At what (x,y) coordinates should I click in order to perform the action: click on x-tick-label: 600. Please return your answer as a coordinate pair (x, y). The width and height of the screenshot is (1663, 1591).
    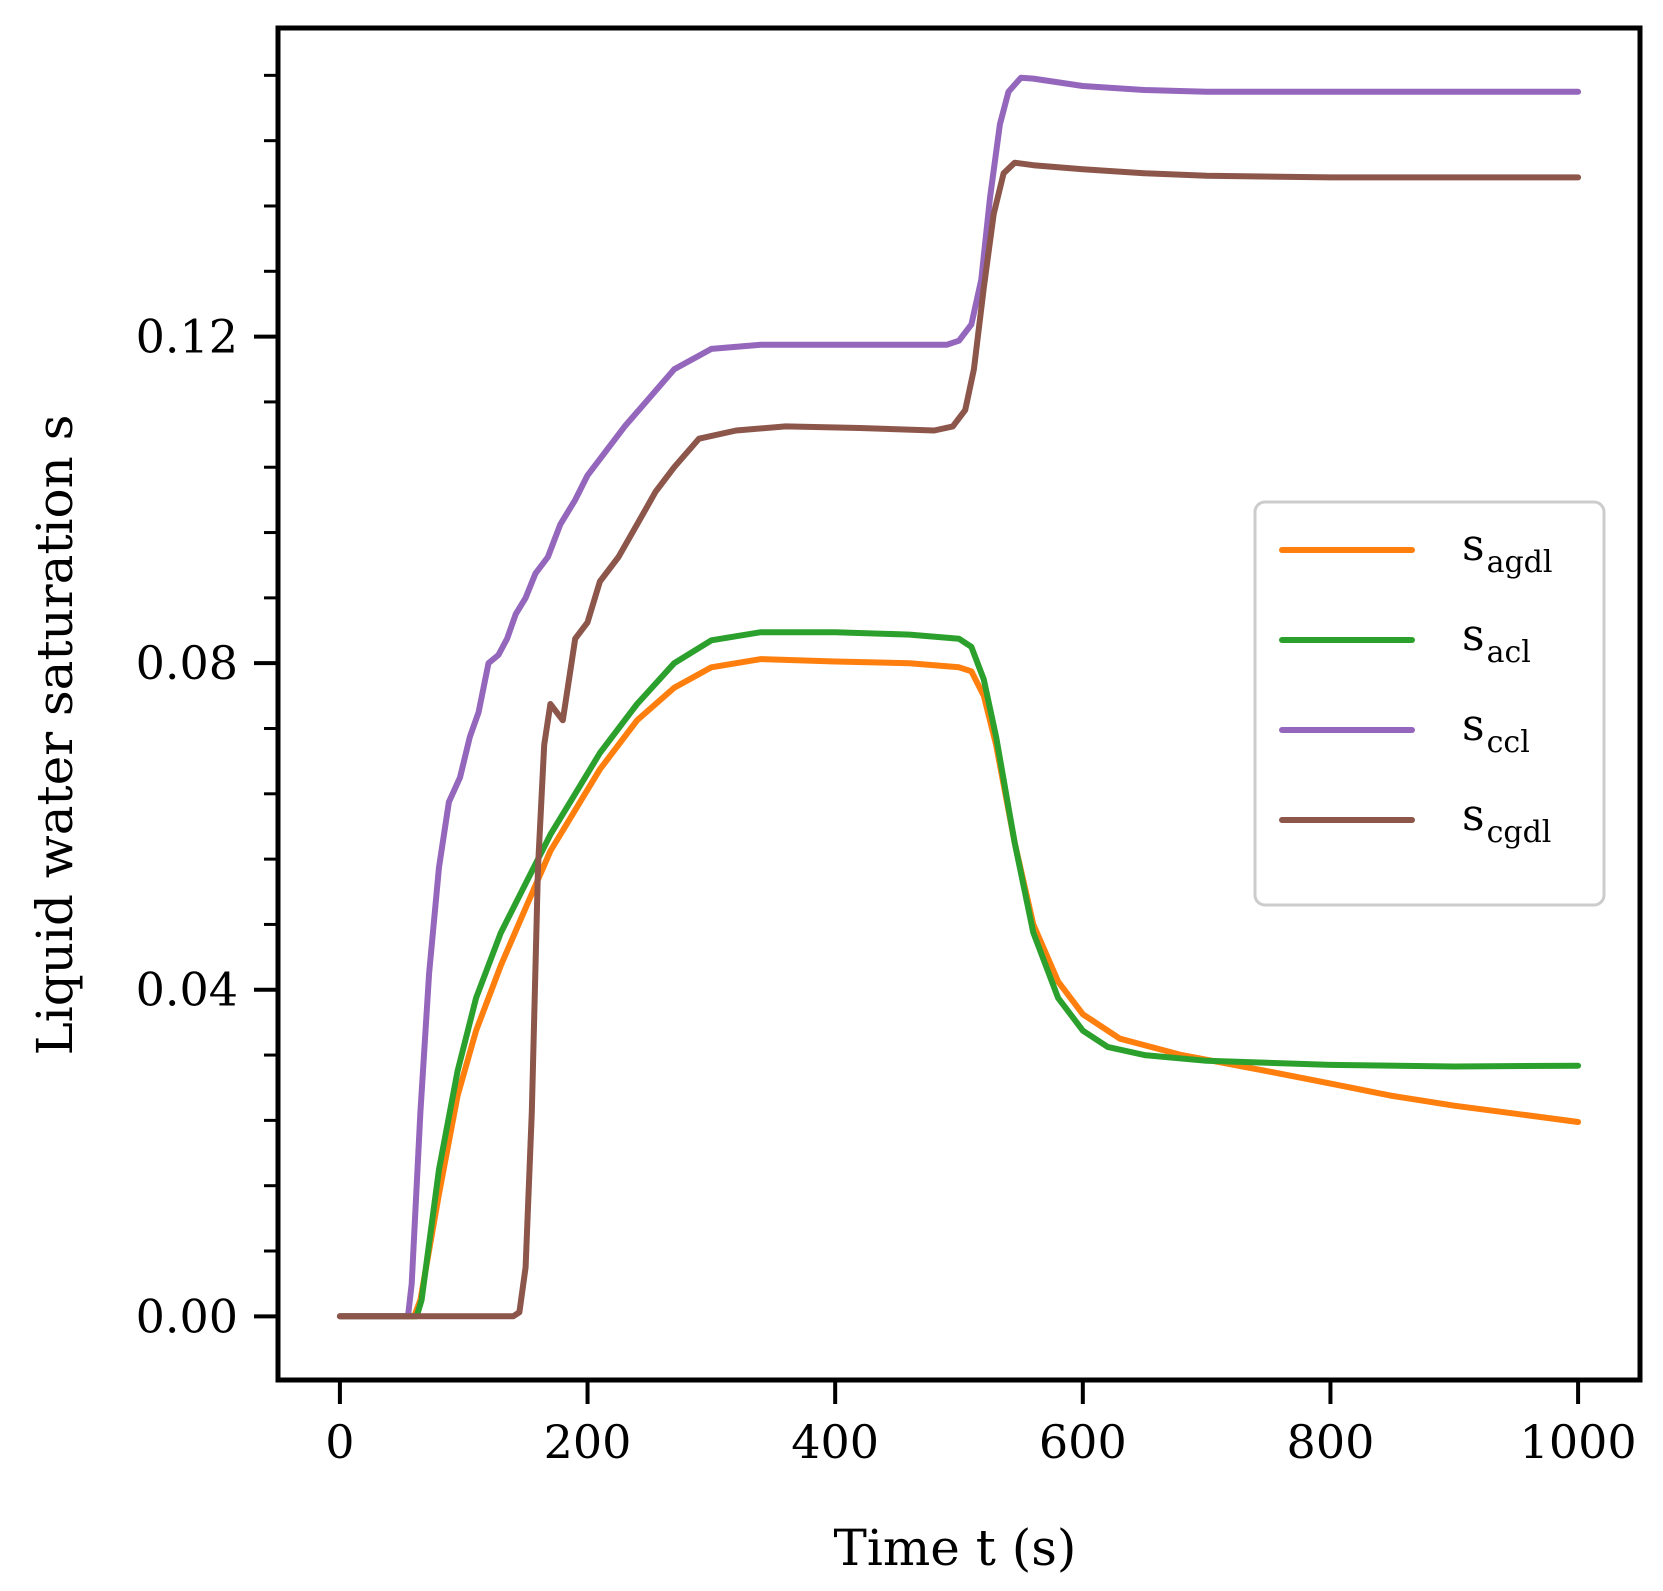
    Looking at the image, I should click on (1083, 1442).